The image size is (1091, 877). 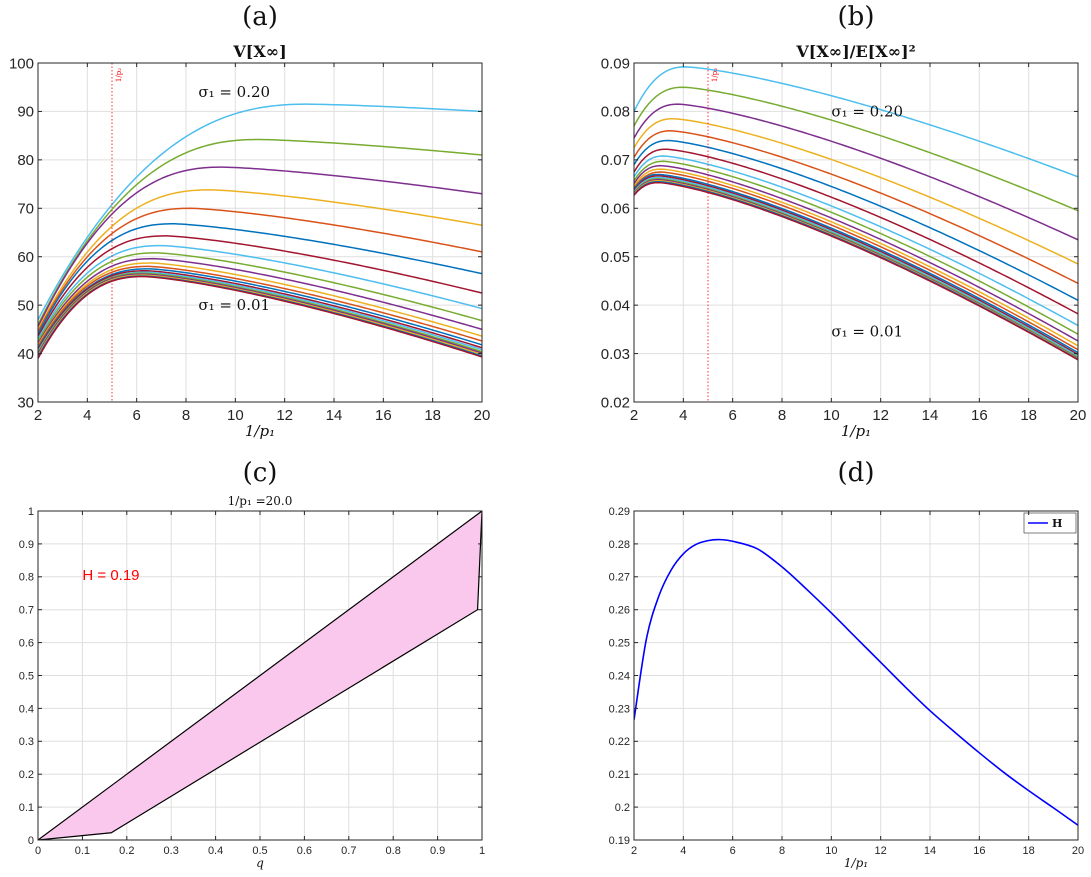 What do you see at coordinates (31, 512) in the screenshot?
I see `y-tick-label: 1` at bounding box center [31, 512].